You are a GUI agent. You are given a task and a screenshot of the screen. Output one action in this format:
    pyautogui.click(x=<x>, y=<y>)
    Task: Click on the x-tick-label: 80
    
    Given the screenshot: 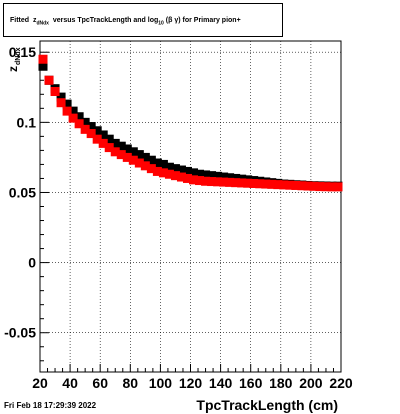 What is the action you would take?
    pyautogui.click(x=131, y=383)
    